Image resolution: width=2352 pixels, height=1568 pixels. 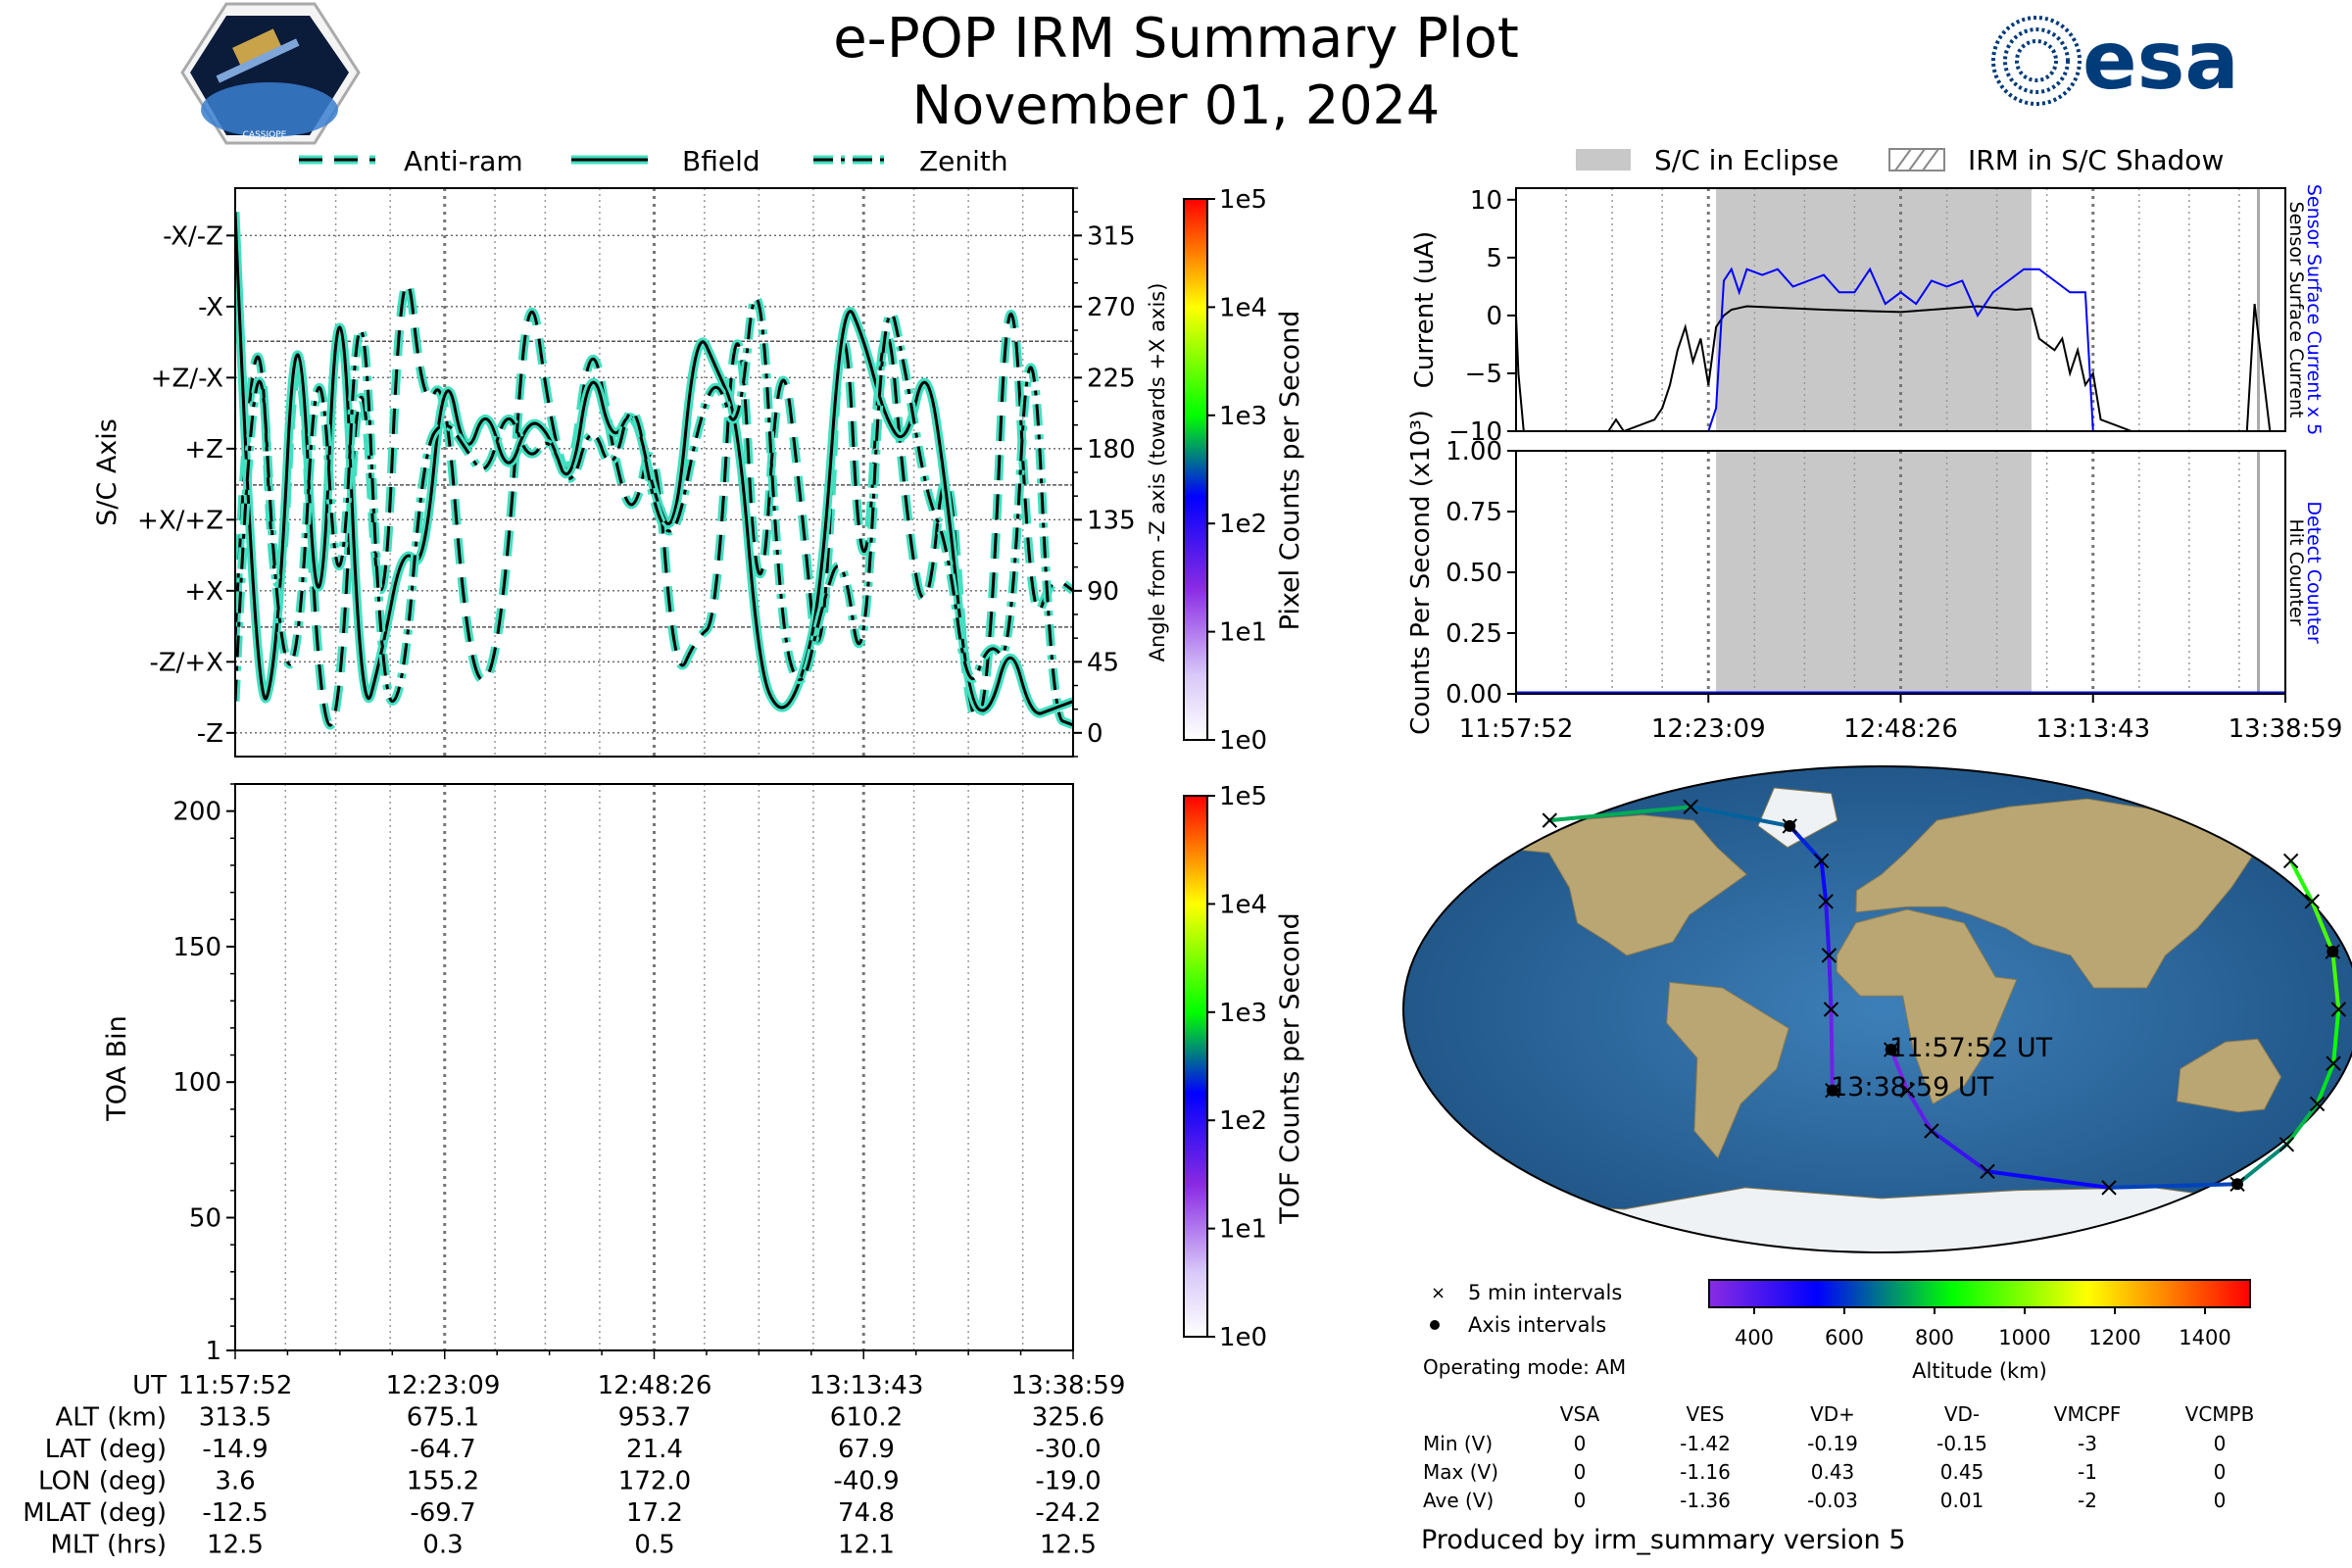 I want to click on tof-colorbar-label: TOF Counts per Second, so click(x=1290, y=1068).